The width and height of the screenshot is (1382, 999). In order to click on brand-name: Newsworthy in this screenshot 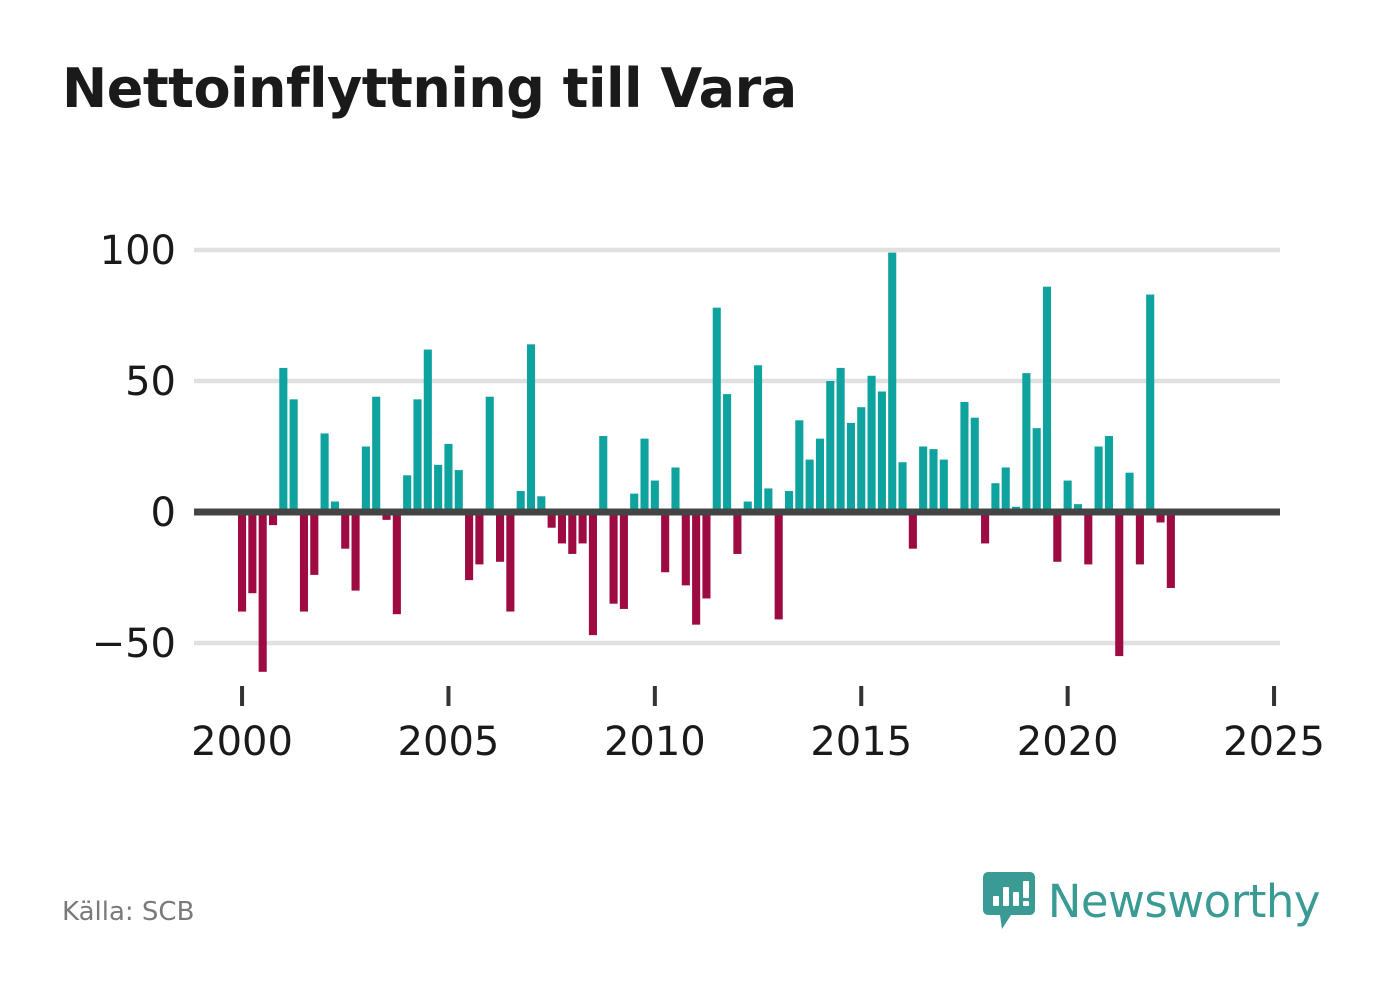, I will do `click(1184, 901)`.